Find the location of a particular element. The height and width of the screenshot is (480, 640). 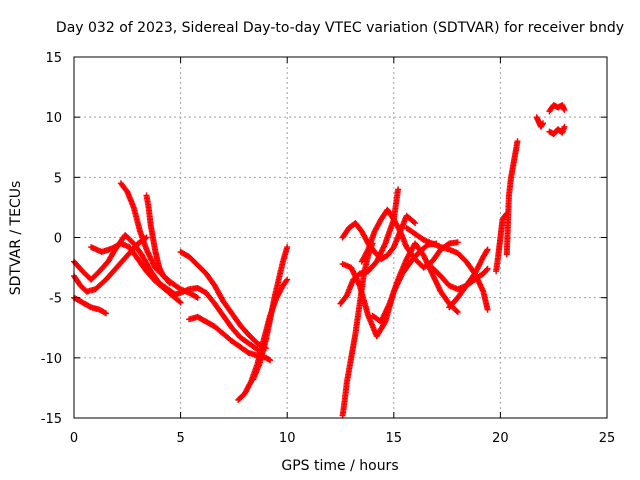

x-tick-label: 5 is located at coordinates (180, 438).